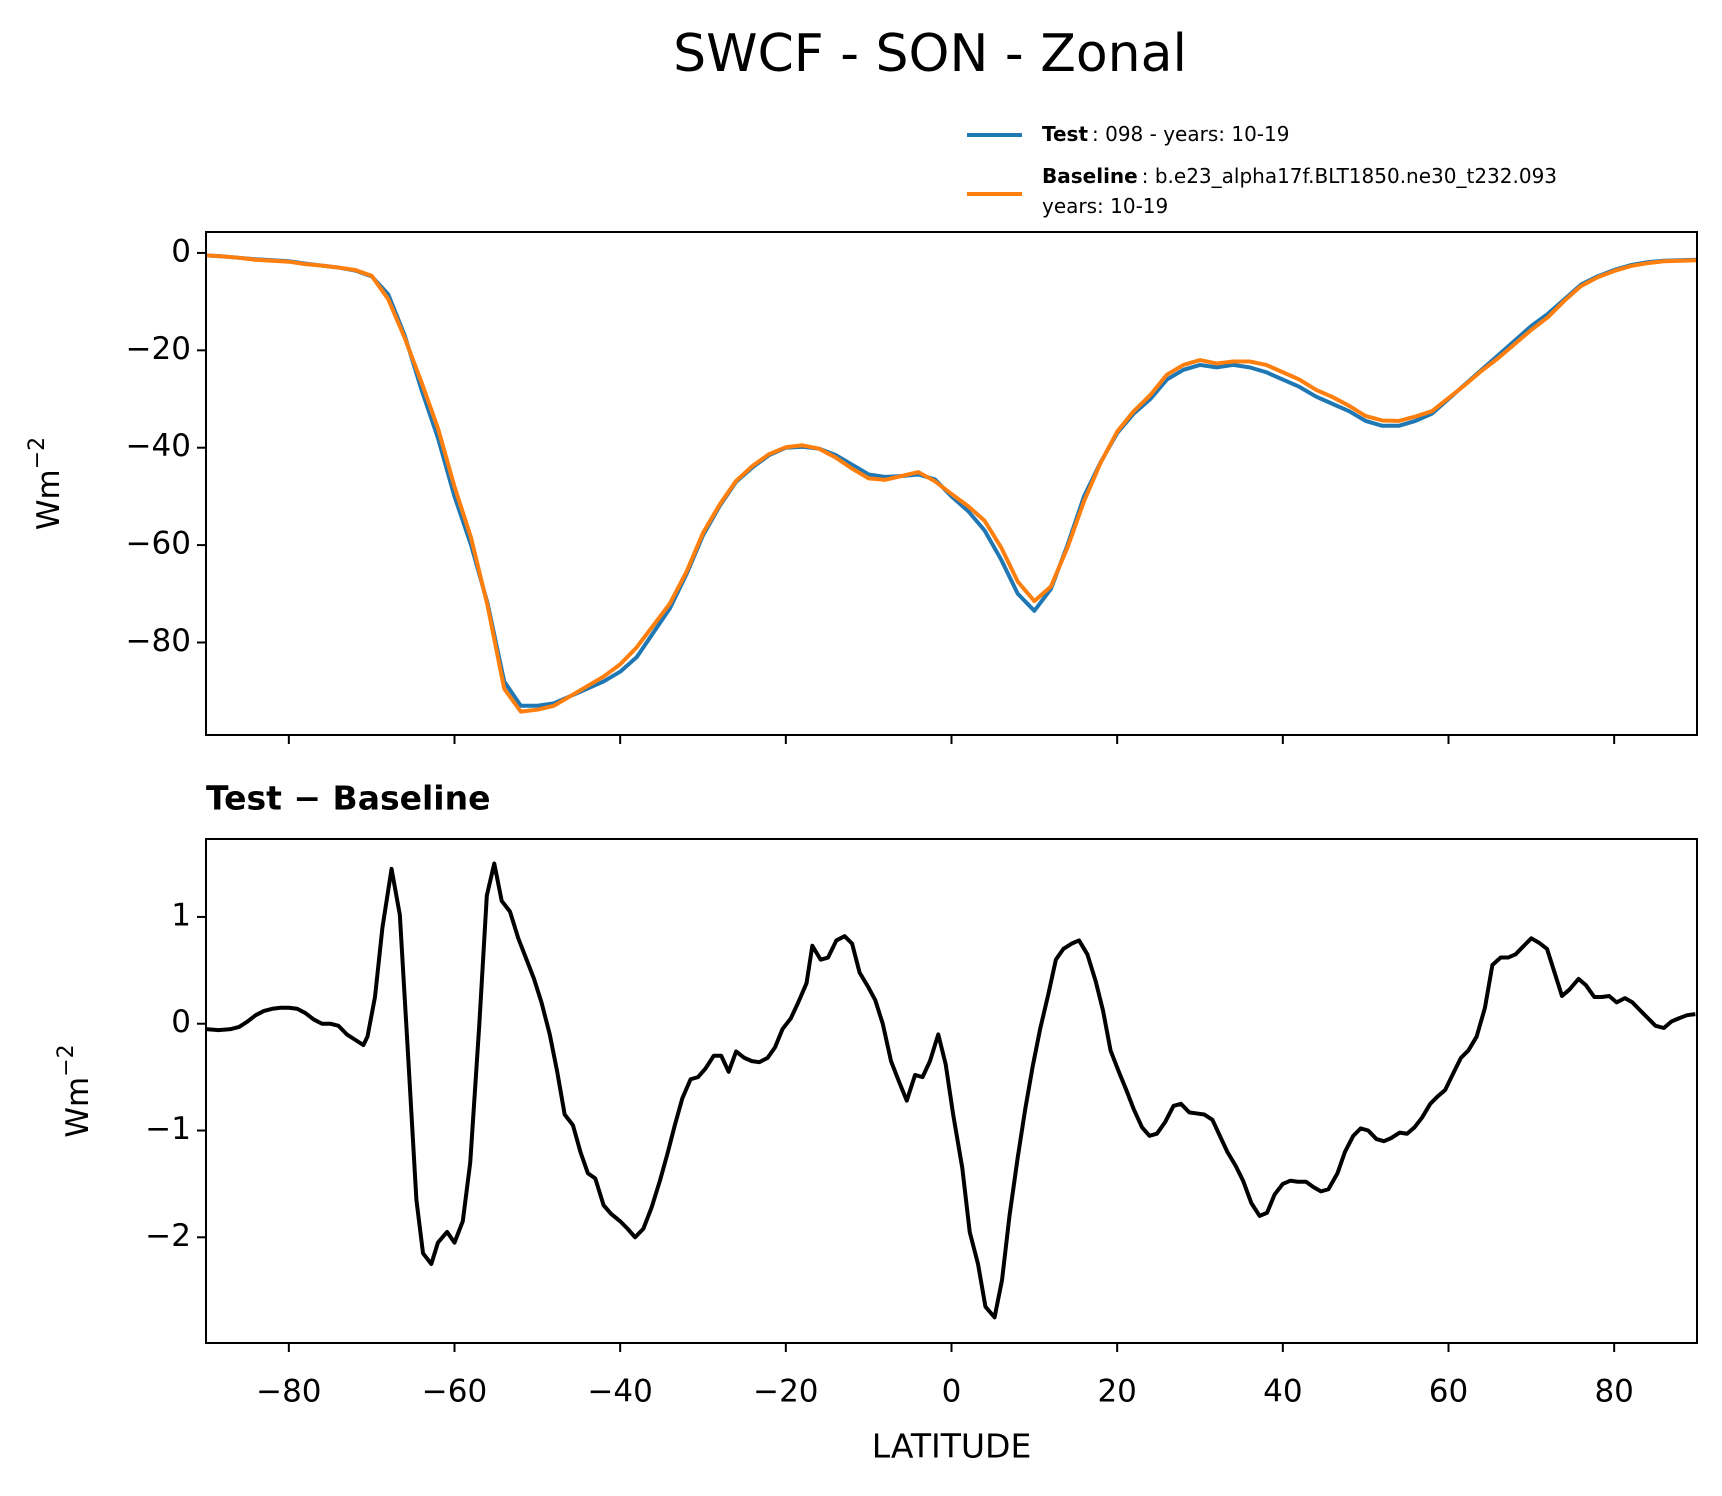 The image size is (1722, 1496). Describe the element at coordinates (158, 544) in the screenshot. I see `y-tick-label: −60` at that location.